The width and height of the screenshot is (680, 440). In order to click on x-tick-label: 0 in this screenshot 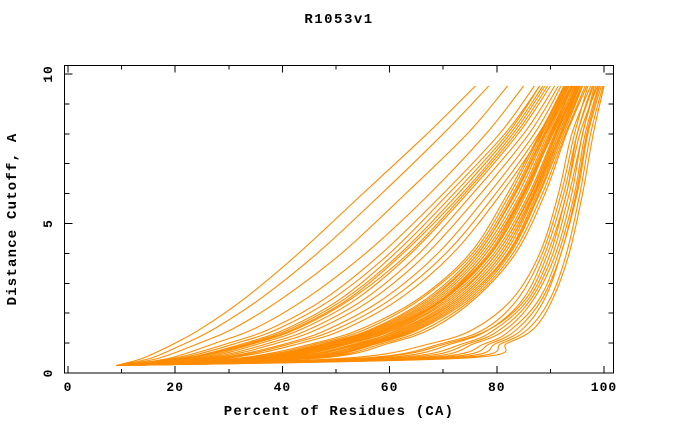, I will do `click(68, 387)`.